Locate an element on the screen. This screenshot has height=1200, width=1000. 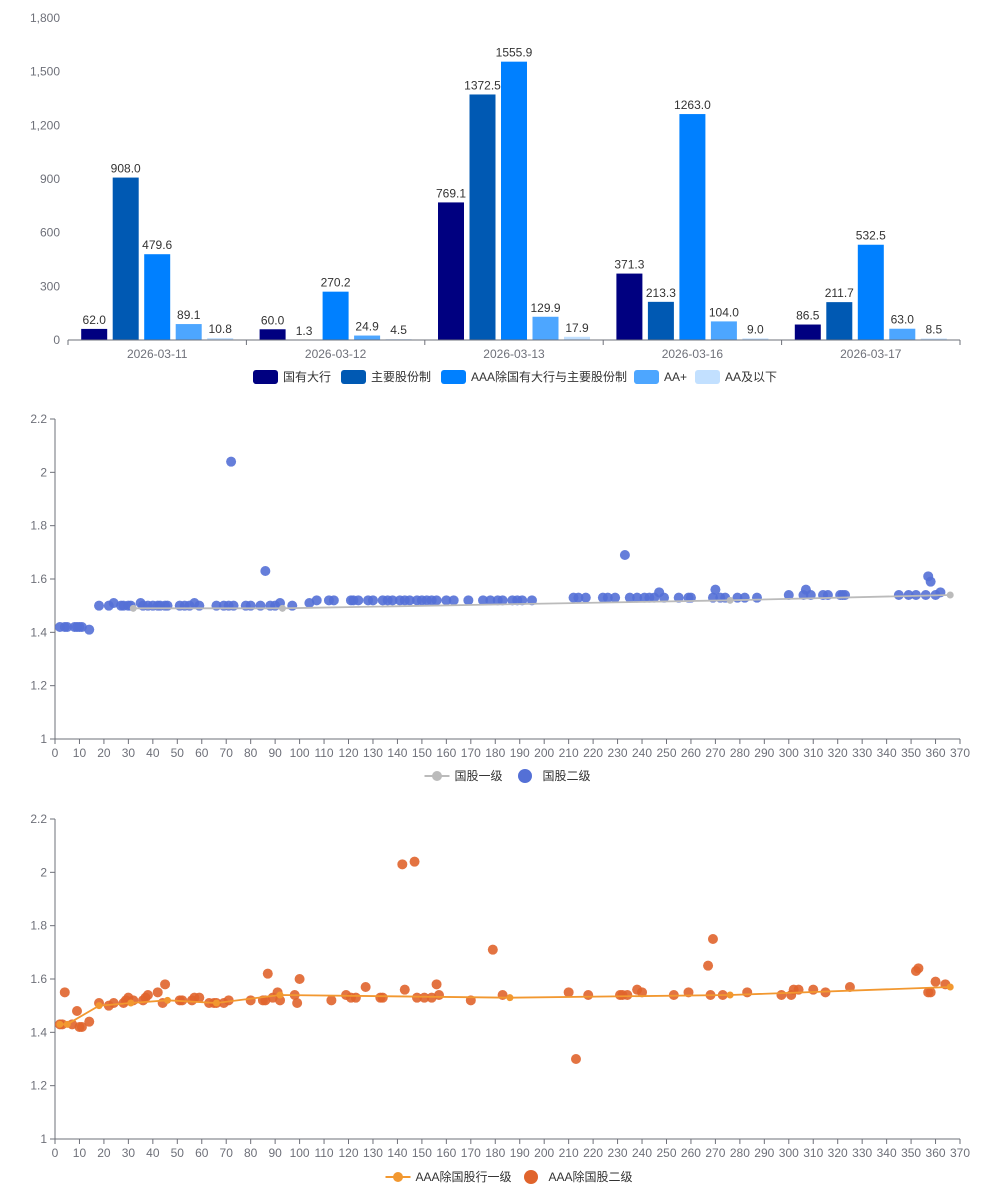
legend-item: AAA除国股二级 is located at coordinates (578, 1176).